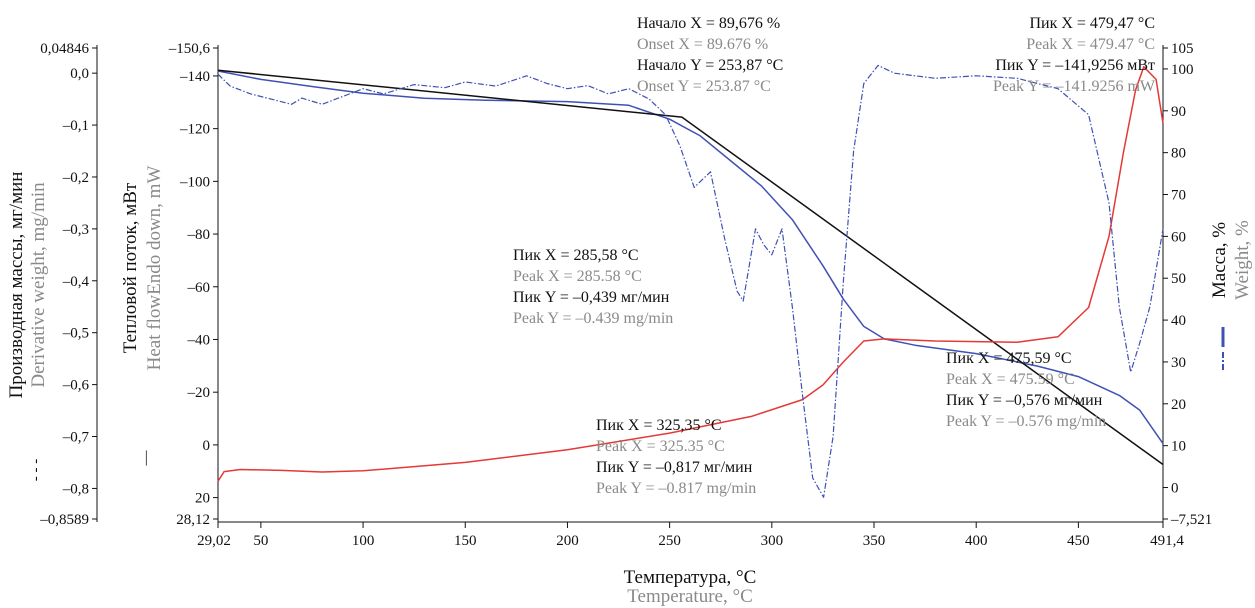 The image size is (1255, 608). Describe the element at coordinates (130, 267) in the screenshot. I see `left-inner-axis-title-ru: Тепловой поток, мВт` at that location.